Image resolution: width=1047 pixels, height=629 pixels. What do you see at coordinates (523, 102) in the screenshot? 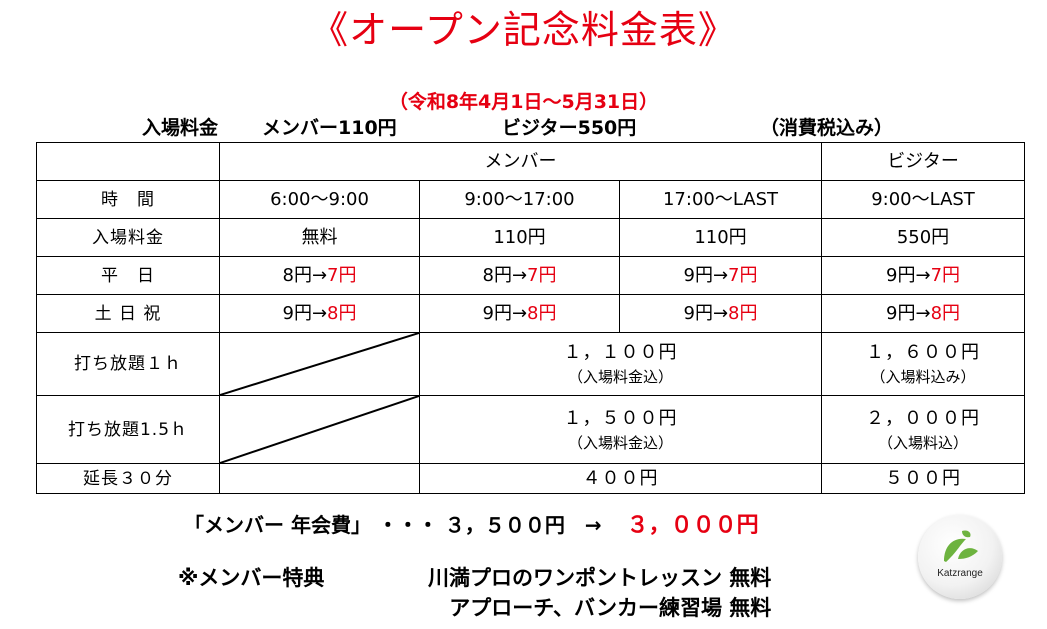
I see `campaign-period: （令和8年4月1日～5月31日）` at bounding box center [523, 102].